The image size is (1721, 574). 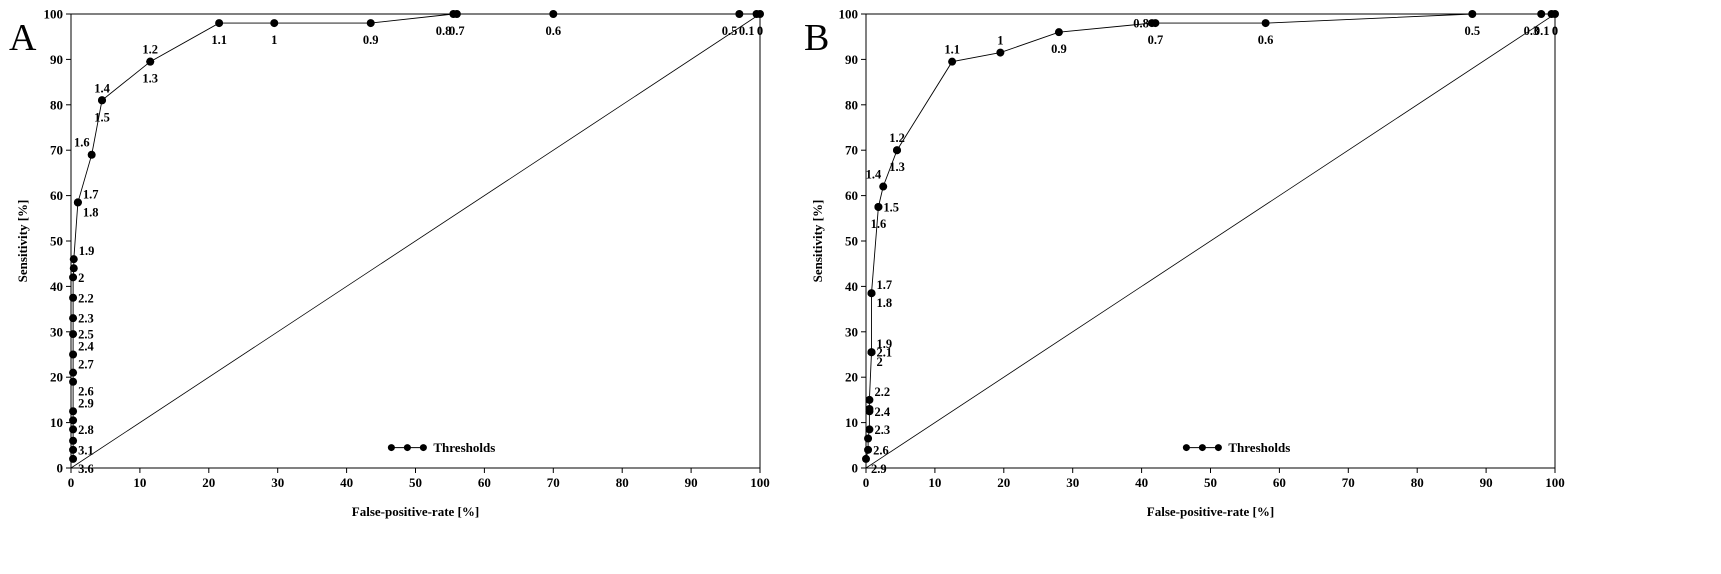 What do you see at coordinates (897, 138) in the screenshot?
I see `threshold-label: 1.2` at bounding box center [897, 138].